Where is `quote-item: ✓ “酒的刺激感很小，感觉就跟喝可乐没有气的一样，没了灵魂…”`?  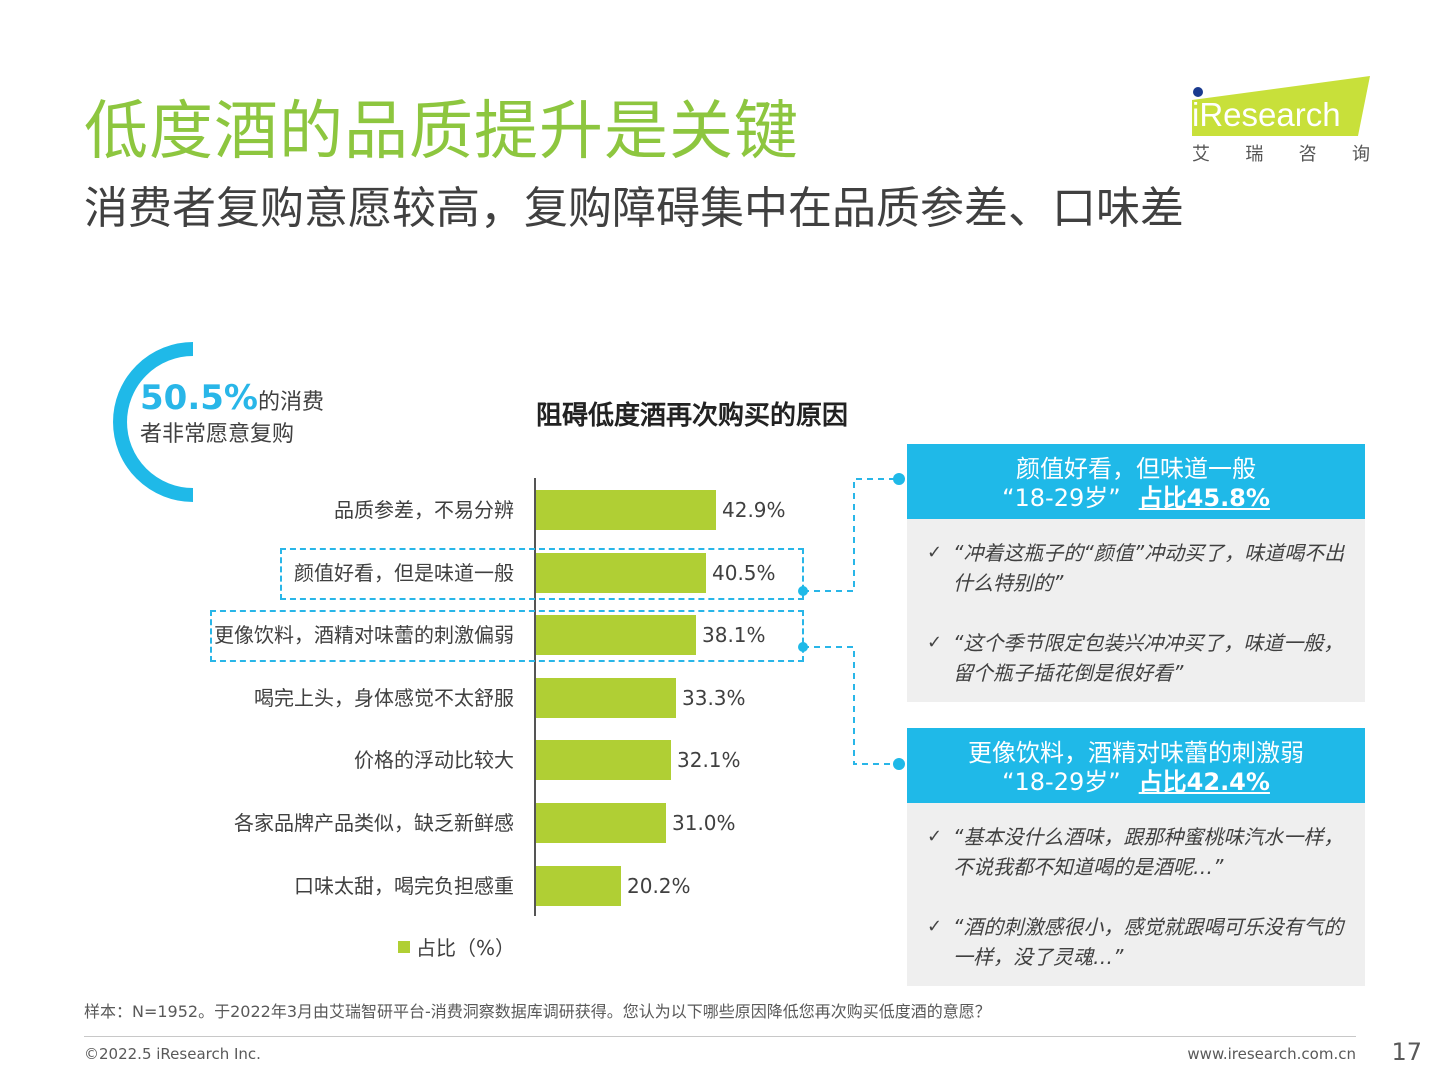 quote-item: ✓ “酒的刺激感很小，感觉就跟喝可乐没有气的一样，没了灵魂…” is located at coordinates (1137, 942).